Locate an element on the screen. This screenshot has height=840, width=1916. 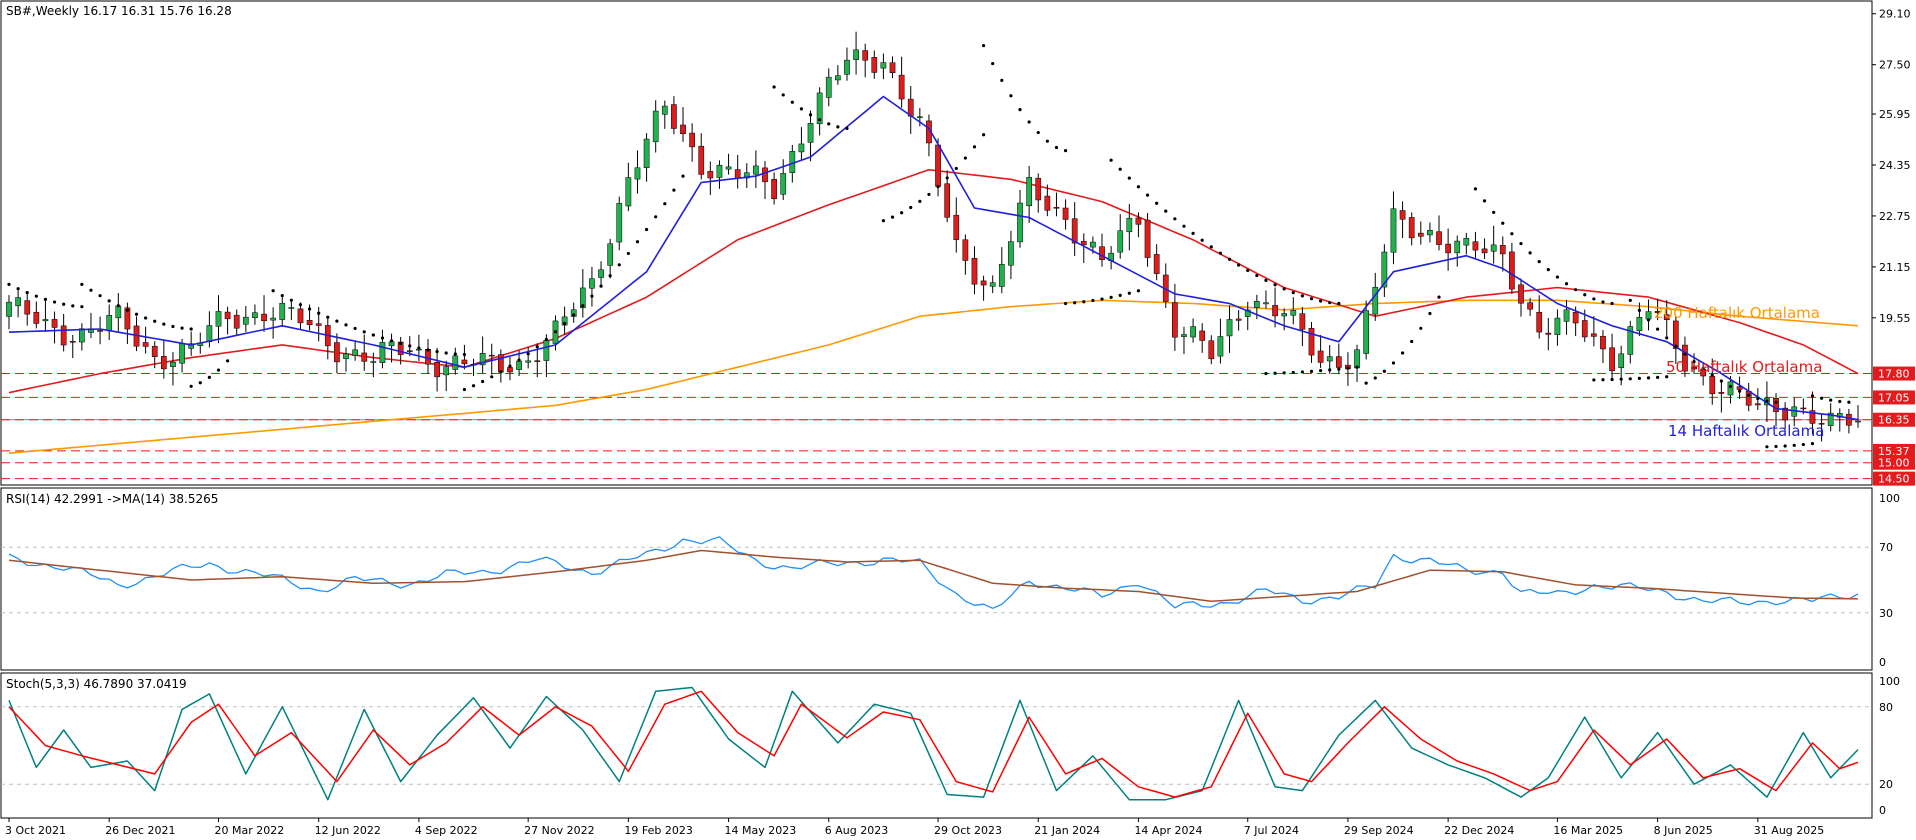
rsi-axis: 100 70 30 0 is located at coordinates (1889, 580).